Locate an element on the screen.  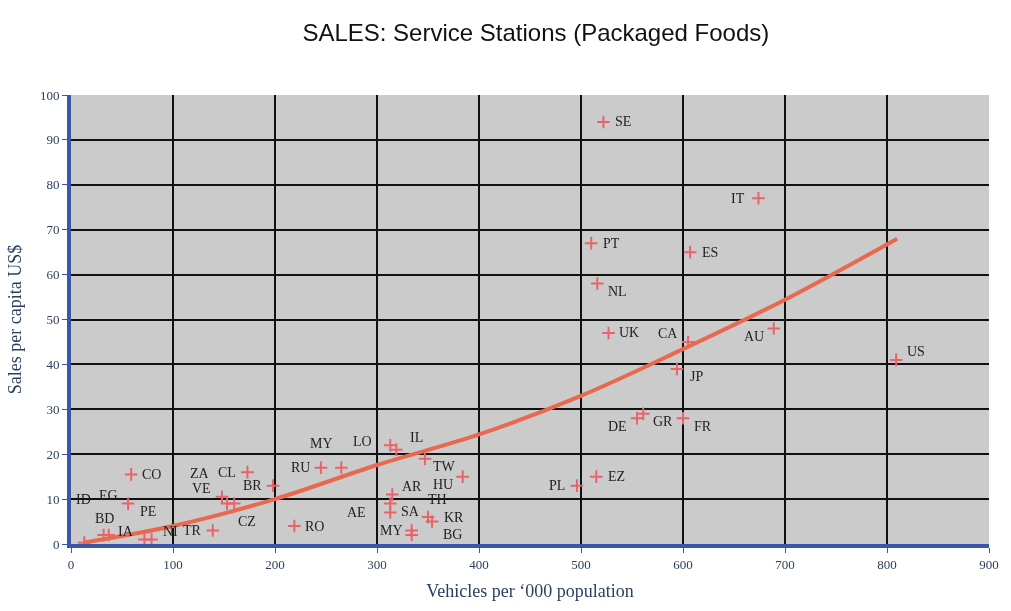
x-tick-label: 300 is located at coordinates (377, 564).